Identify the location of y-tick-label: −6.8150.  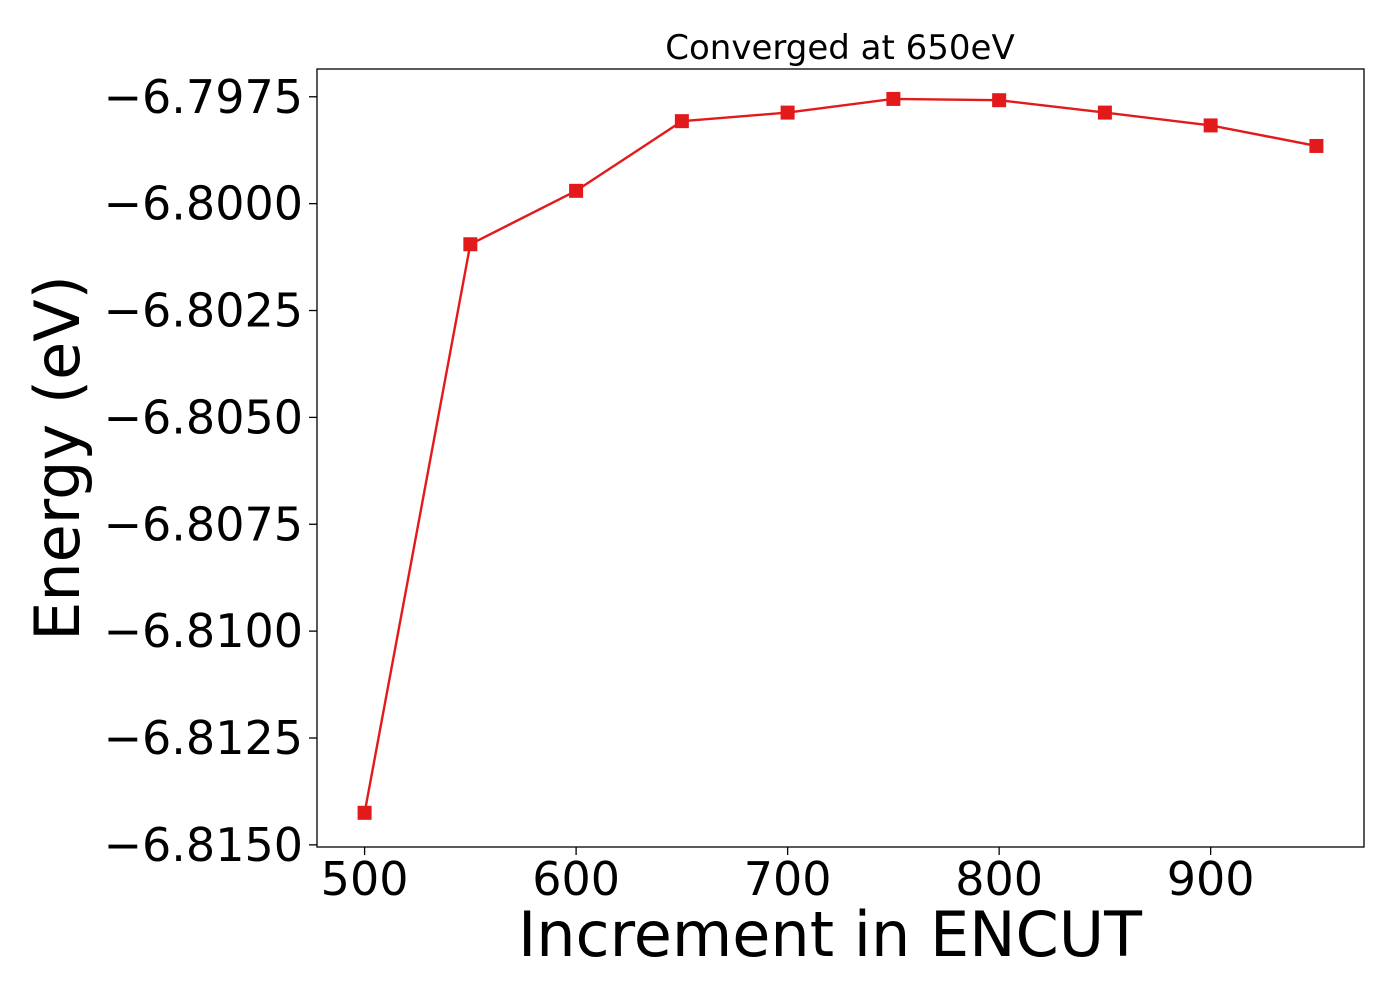
(204, 845).